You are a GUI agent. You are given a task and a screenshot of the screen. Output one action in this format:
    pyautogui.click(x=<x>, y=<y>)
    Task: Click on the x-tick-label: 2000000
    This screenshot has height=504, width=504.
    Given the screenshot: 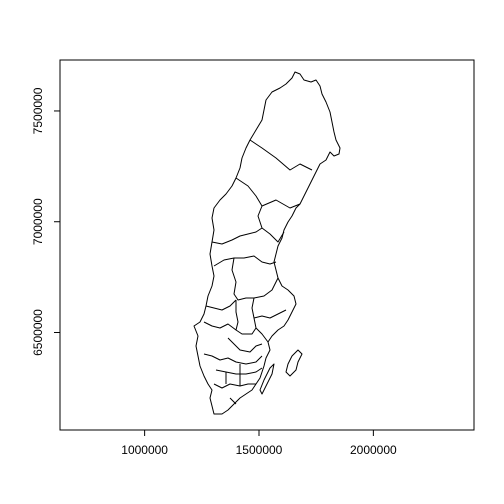 What is the action you would take?
    pyautogui.click(x=373, y=450)
    